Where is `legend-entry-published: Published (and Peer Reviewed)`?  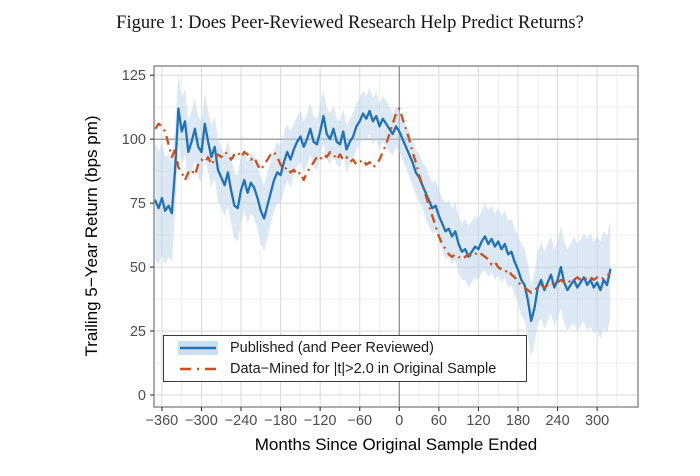 legend-entry-published: Published (and Peer Reviewed) is located at coordinates (345, 348).